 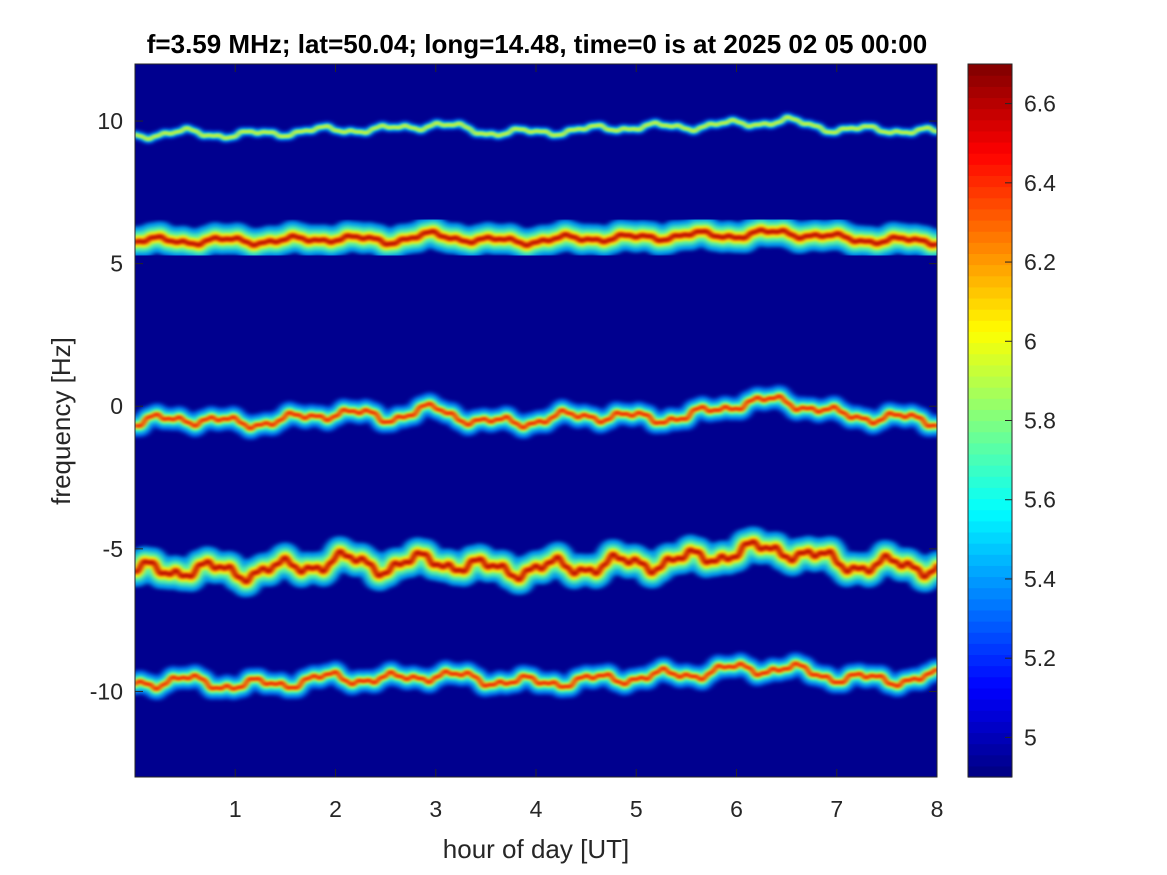 What do you see at coordinates (113, 549) in the screenshot?
I see `y-tick-label: -5` at bounding box center [113, 549].